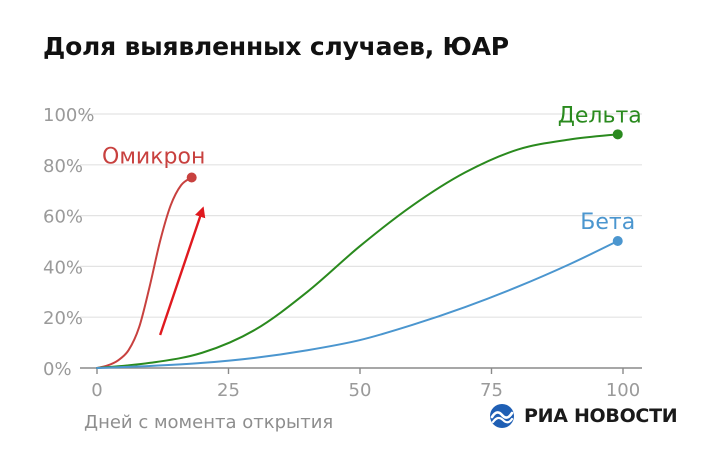 Image resolution: width=703 pixels, height=466 pixels. Describe the element at coordinates (607, 222) in the screenshot. I see `series-label: Бета` at that location.